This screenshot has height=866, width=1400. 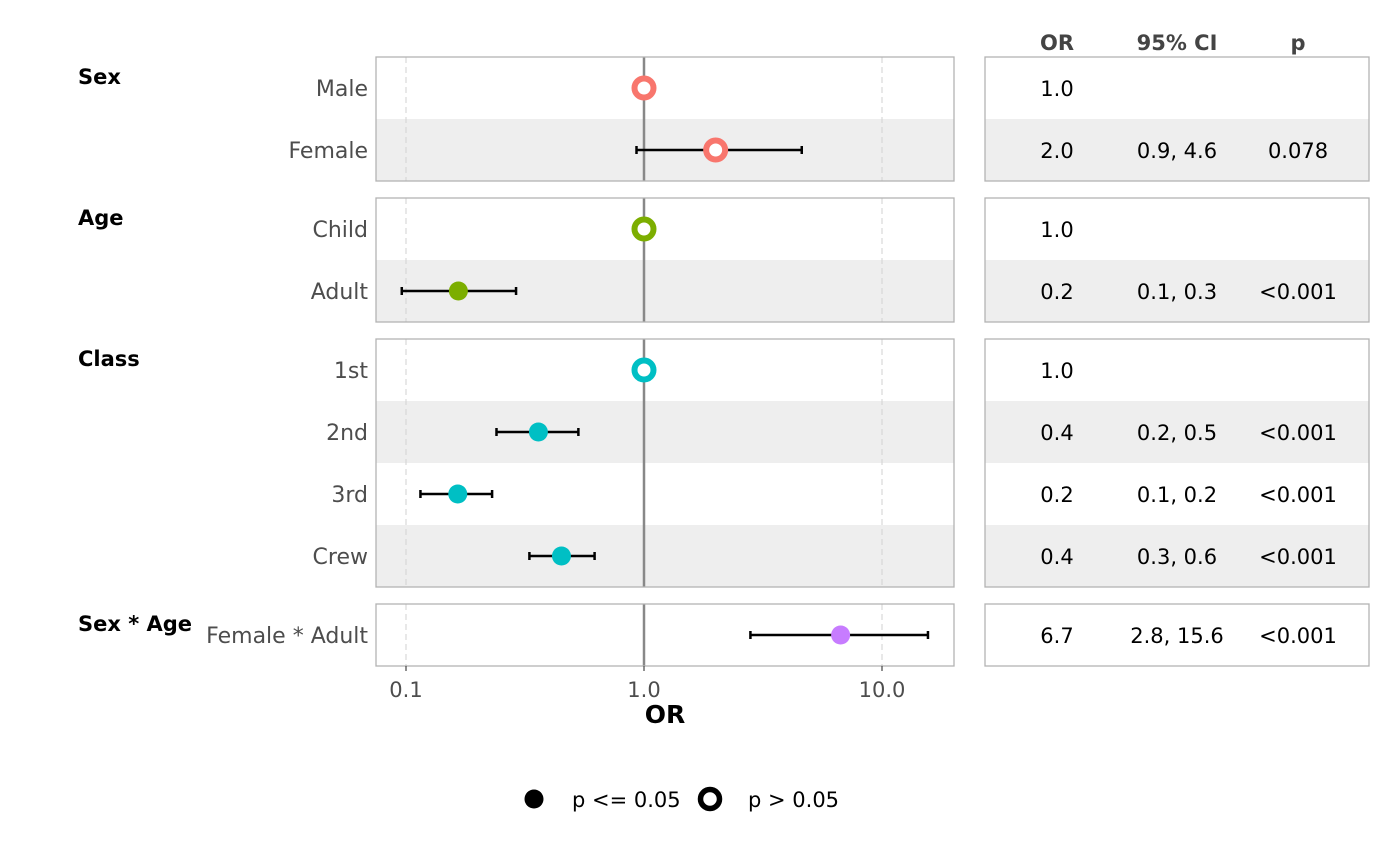 I want to click on group-title: Sex * Age, so click(x=135, y=624).